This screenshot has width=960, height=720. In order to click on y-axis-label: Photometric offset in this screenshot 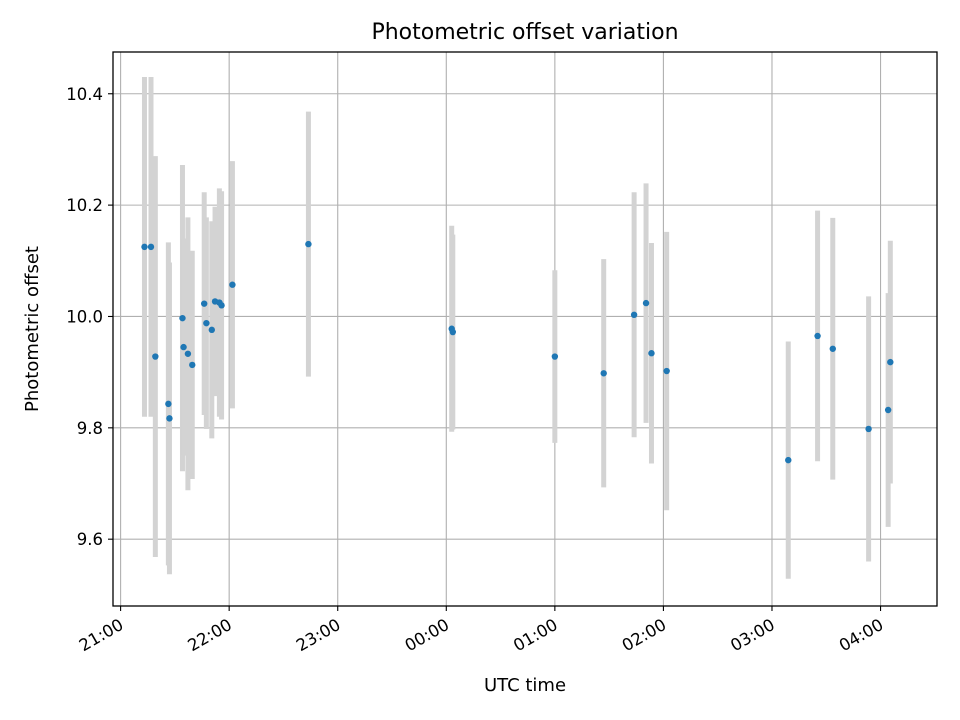, I will do `click(32, 329)`.